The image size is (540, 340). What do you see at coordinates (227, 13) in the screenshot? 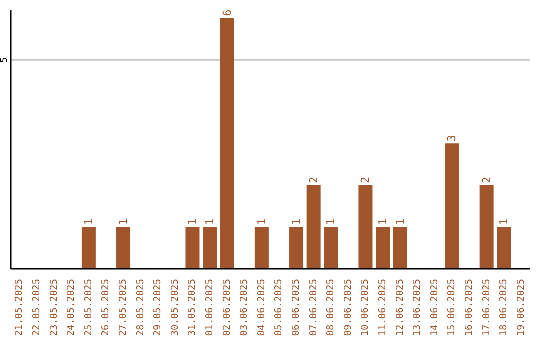
I see `data-label: 6` at bounding box center [227, 13].